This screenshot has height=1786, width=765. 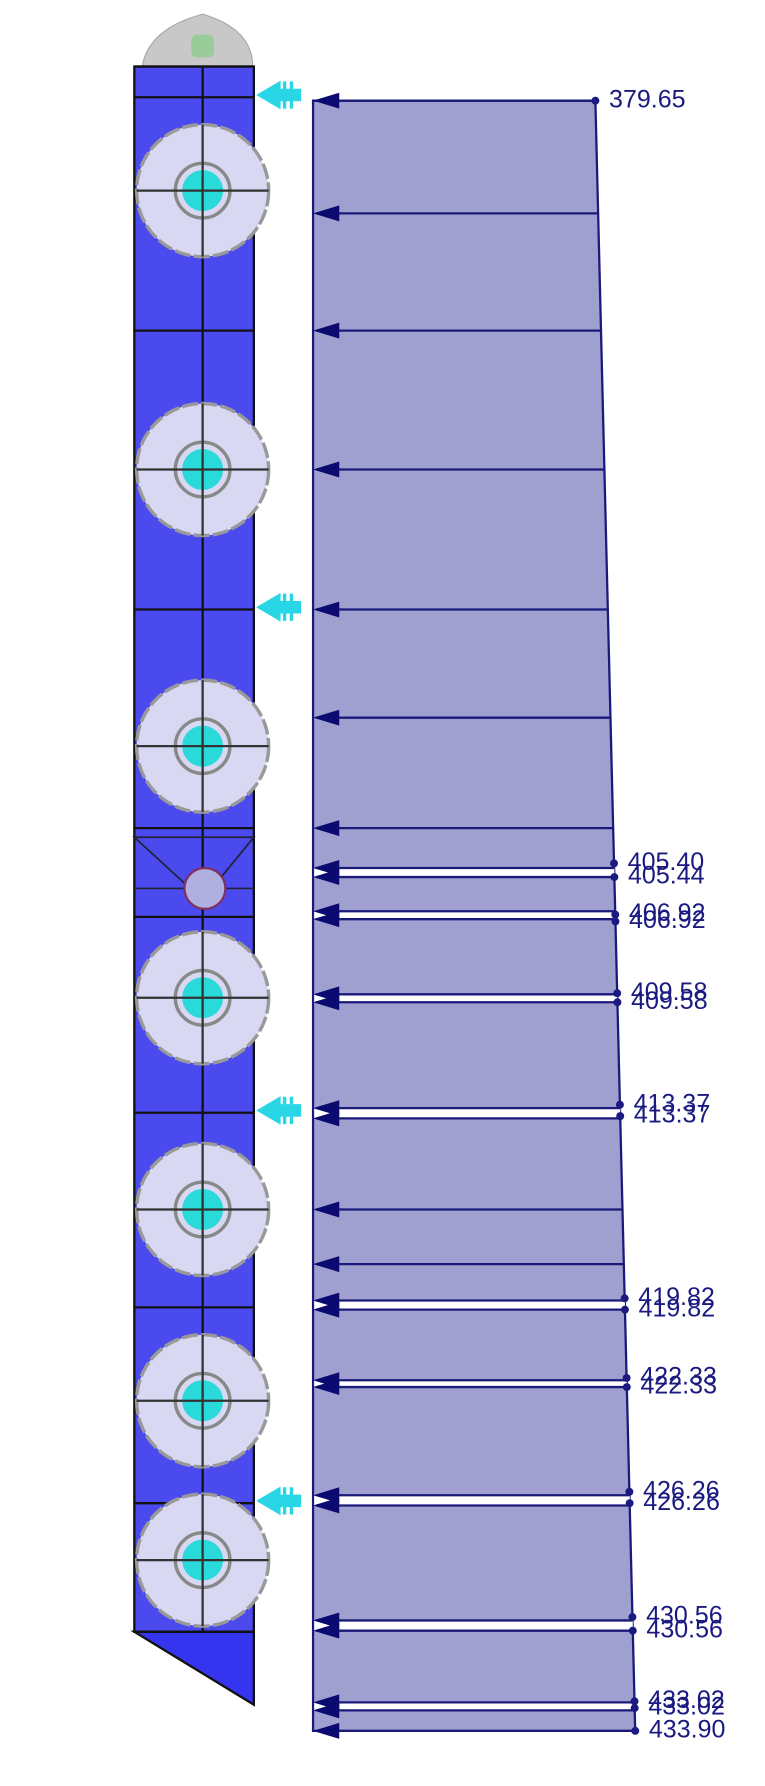 What do you see at coordinates (666, 862) in the screenshot?
I see `value-label: 405.40` at bounding box center [666, 862].